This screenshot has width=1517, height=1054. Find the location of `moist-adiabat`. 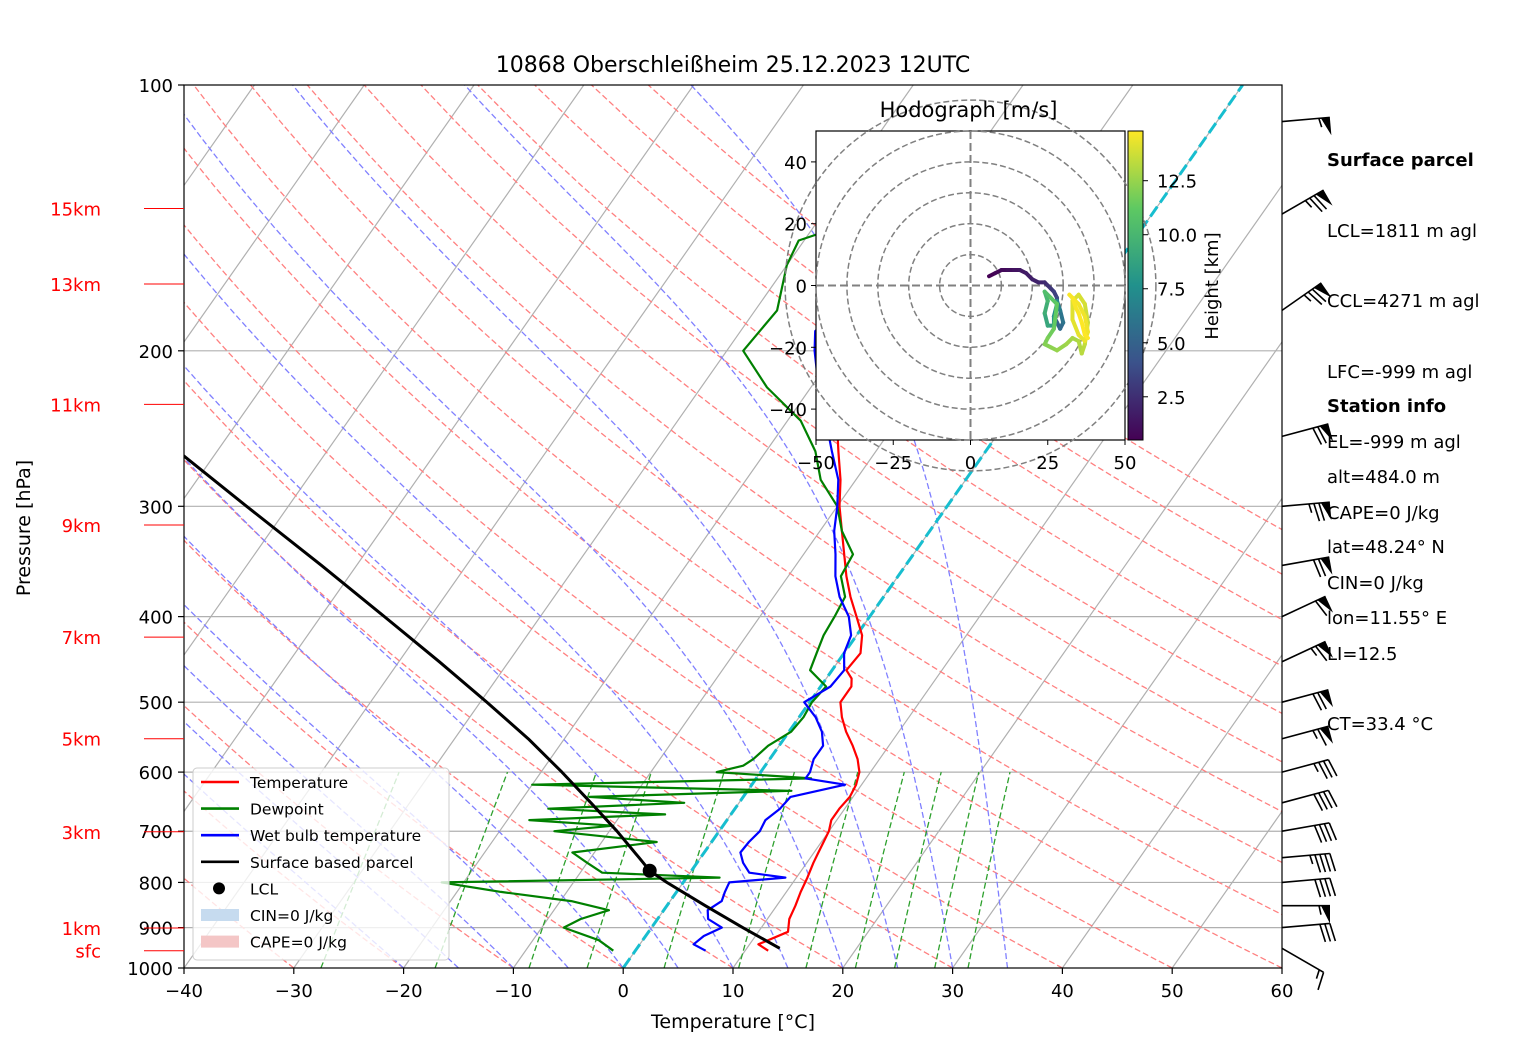

moist-adiabat is located at coordinates (376, 785).